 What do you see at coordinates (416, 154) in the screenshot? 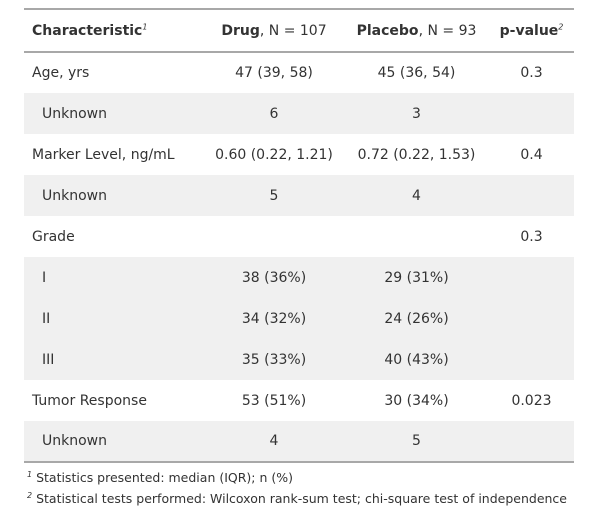
I see `placebo-value: 0.72 (0.22, 1.53)` at bounding box center [416, 154].